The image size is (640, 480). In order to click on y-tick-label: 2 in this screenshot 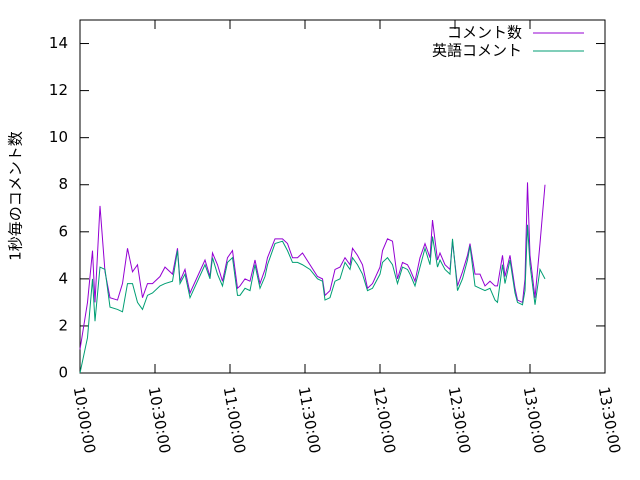, I will do `click(63, 325)`.